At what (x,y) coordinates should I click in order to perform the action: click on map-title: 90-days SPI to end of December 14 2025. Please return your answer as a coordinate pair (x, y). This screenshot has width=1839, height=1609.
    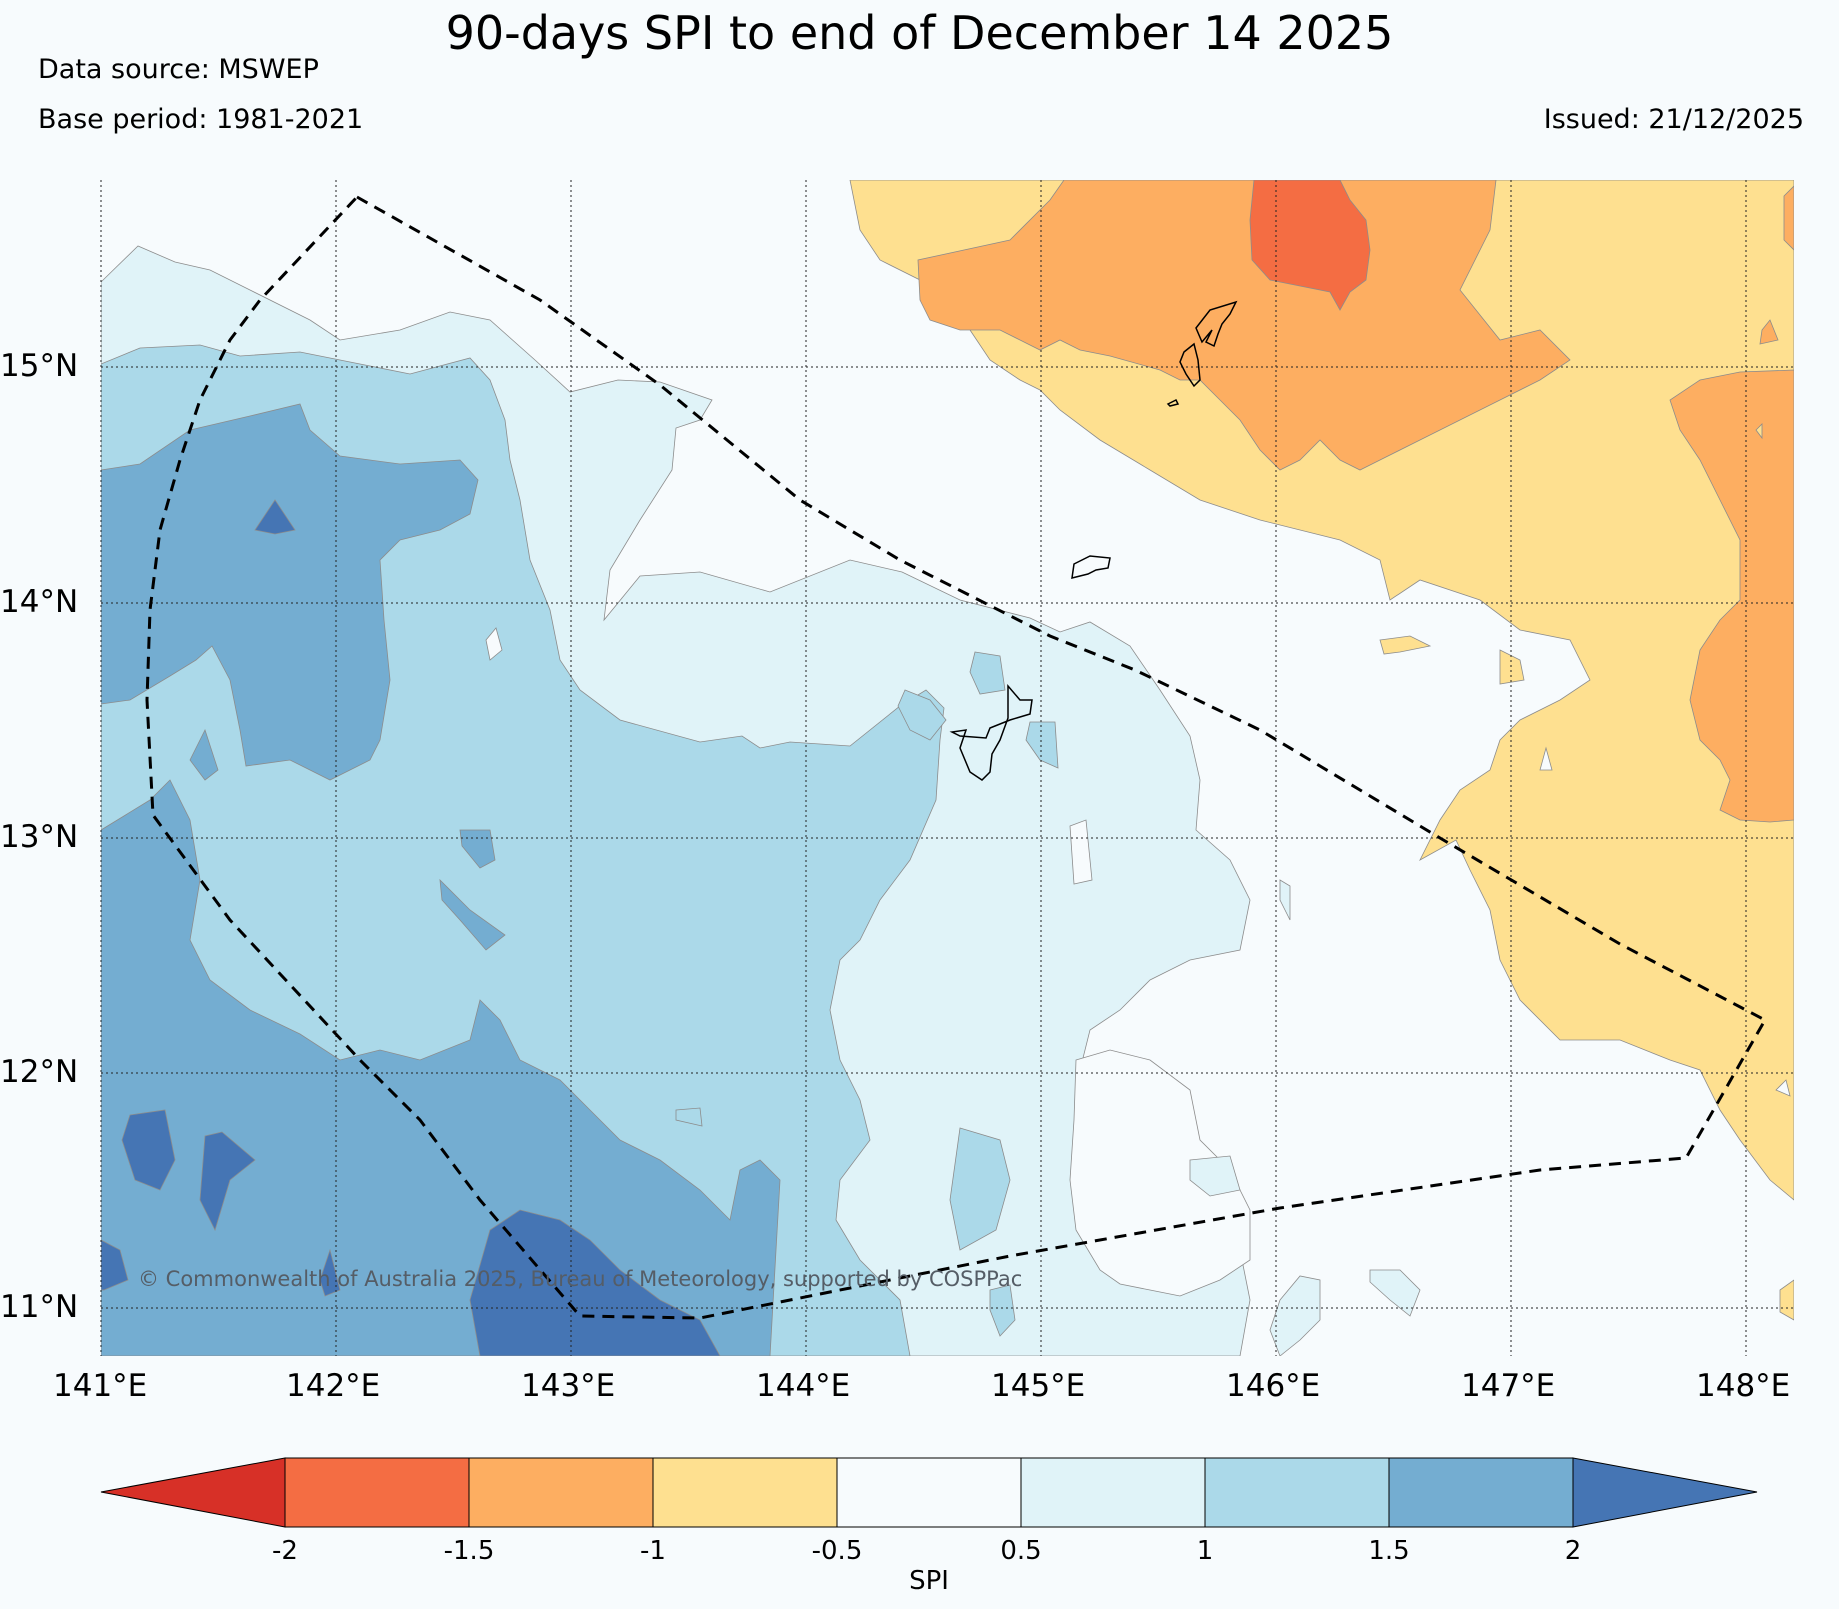
    Looking at the image, I should click on (919, 33).